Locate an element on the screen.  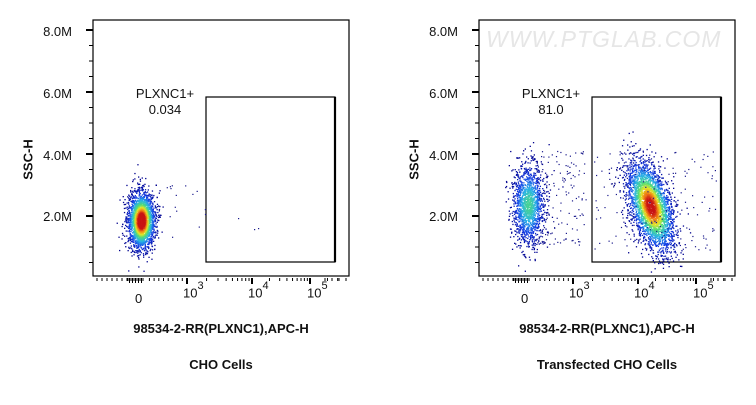
gate-percent: 0.034 is located at coordinates (165, 109).